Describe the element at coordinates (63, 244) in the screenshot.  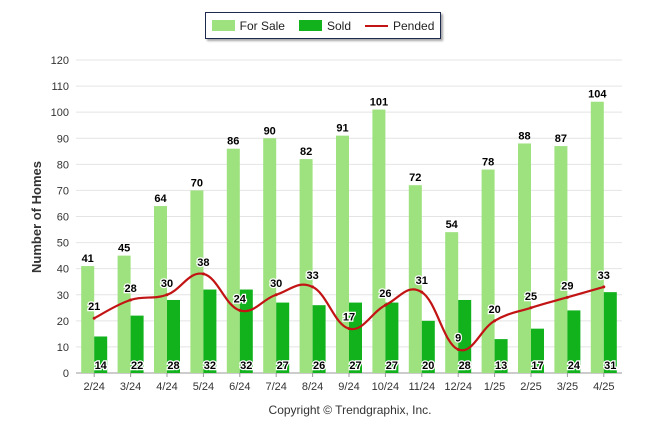
I see `y-tick-label: 50` at that location.